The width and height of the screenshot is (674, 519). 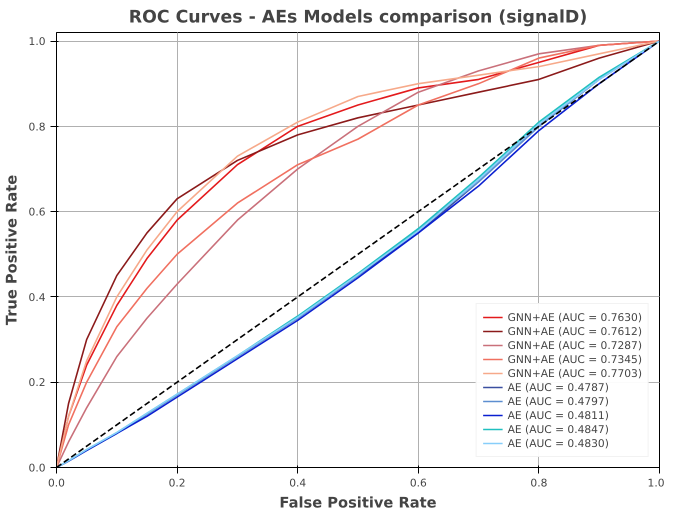 What do you see at coordinates (57, 483) in the screenshot?
I see `x-tick-label: 0.0` at bounding box center [57, 483].